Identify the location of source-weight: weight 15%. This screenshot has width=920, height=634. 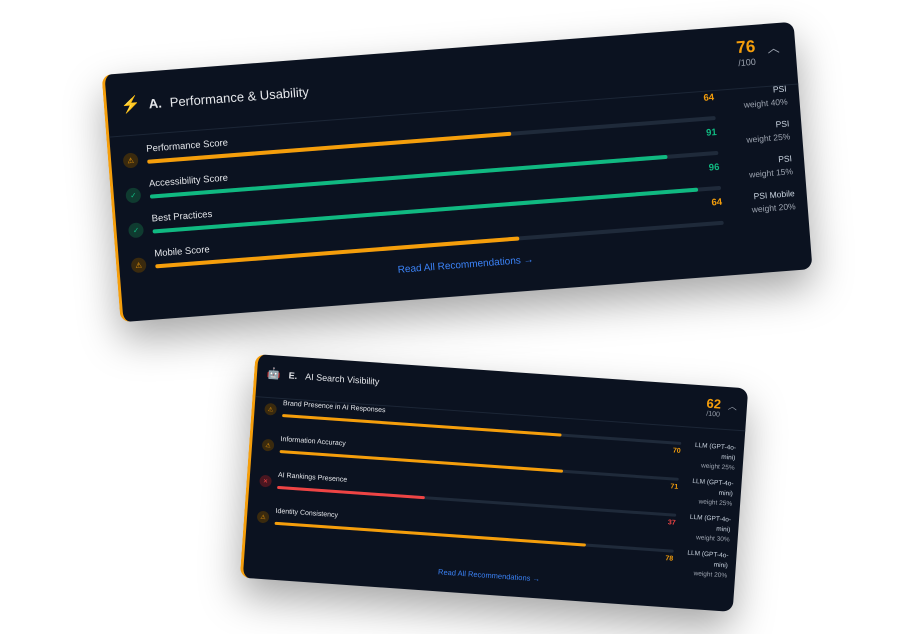
(771, 172).